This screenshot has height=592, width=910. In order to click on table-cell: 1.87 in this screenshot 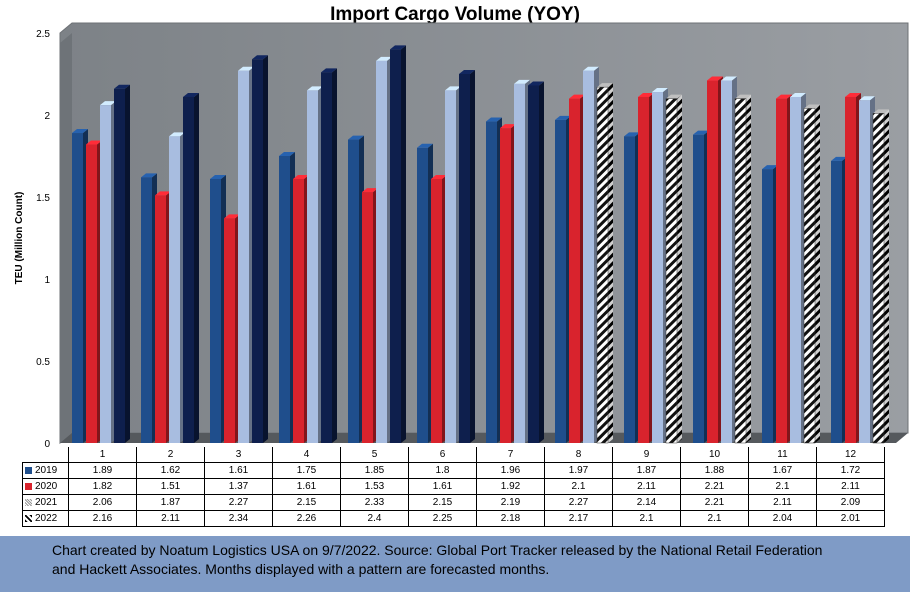, I will do `click(646, 470)`.